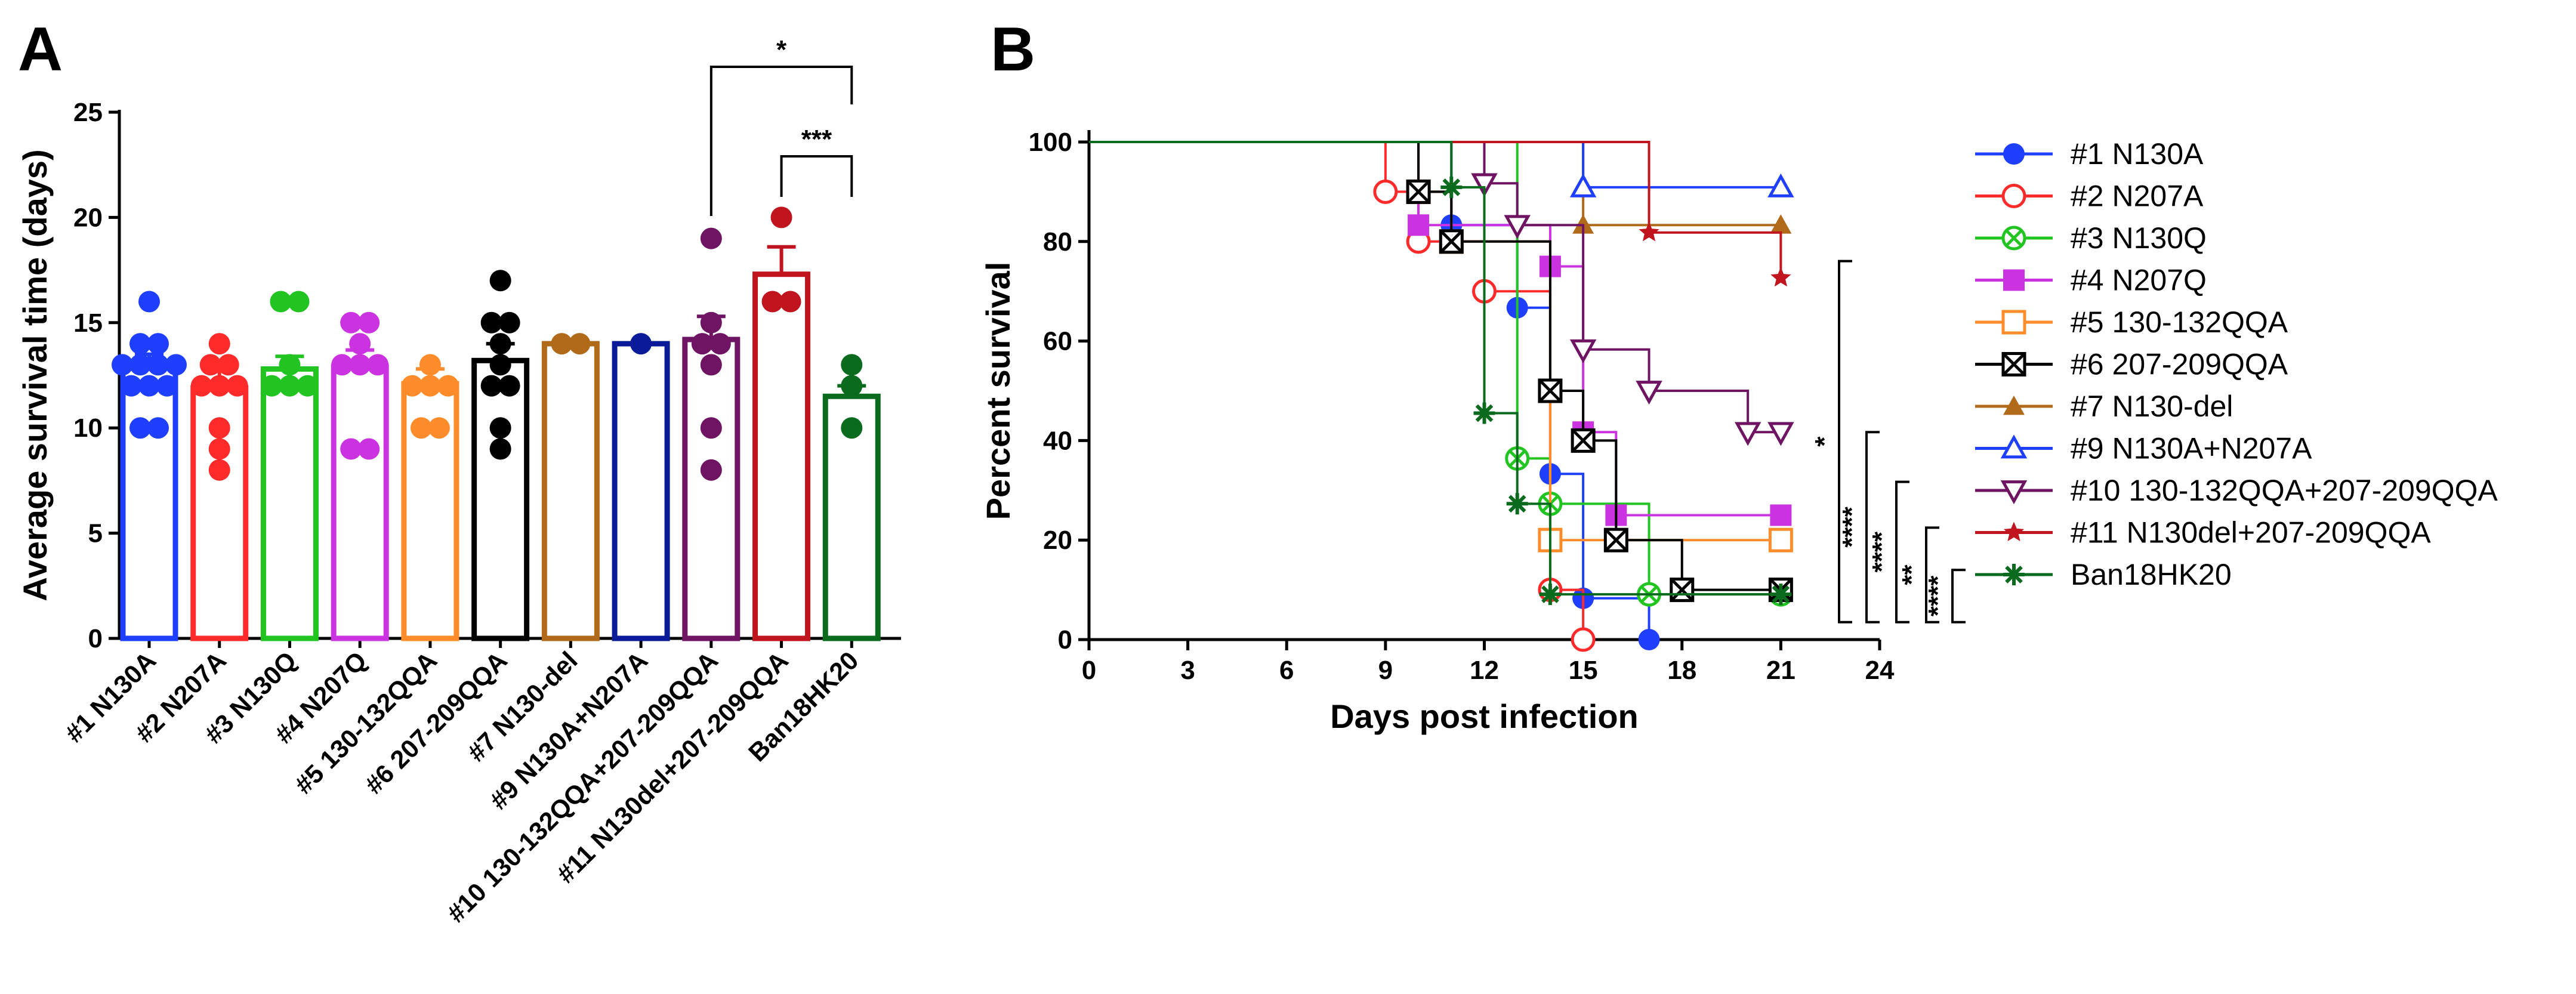 This screenshot has height=994, width=2576. I want to click on legend-label: #2 N207A, so click(2137, 196).